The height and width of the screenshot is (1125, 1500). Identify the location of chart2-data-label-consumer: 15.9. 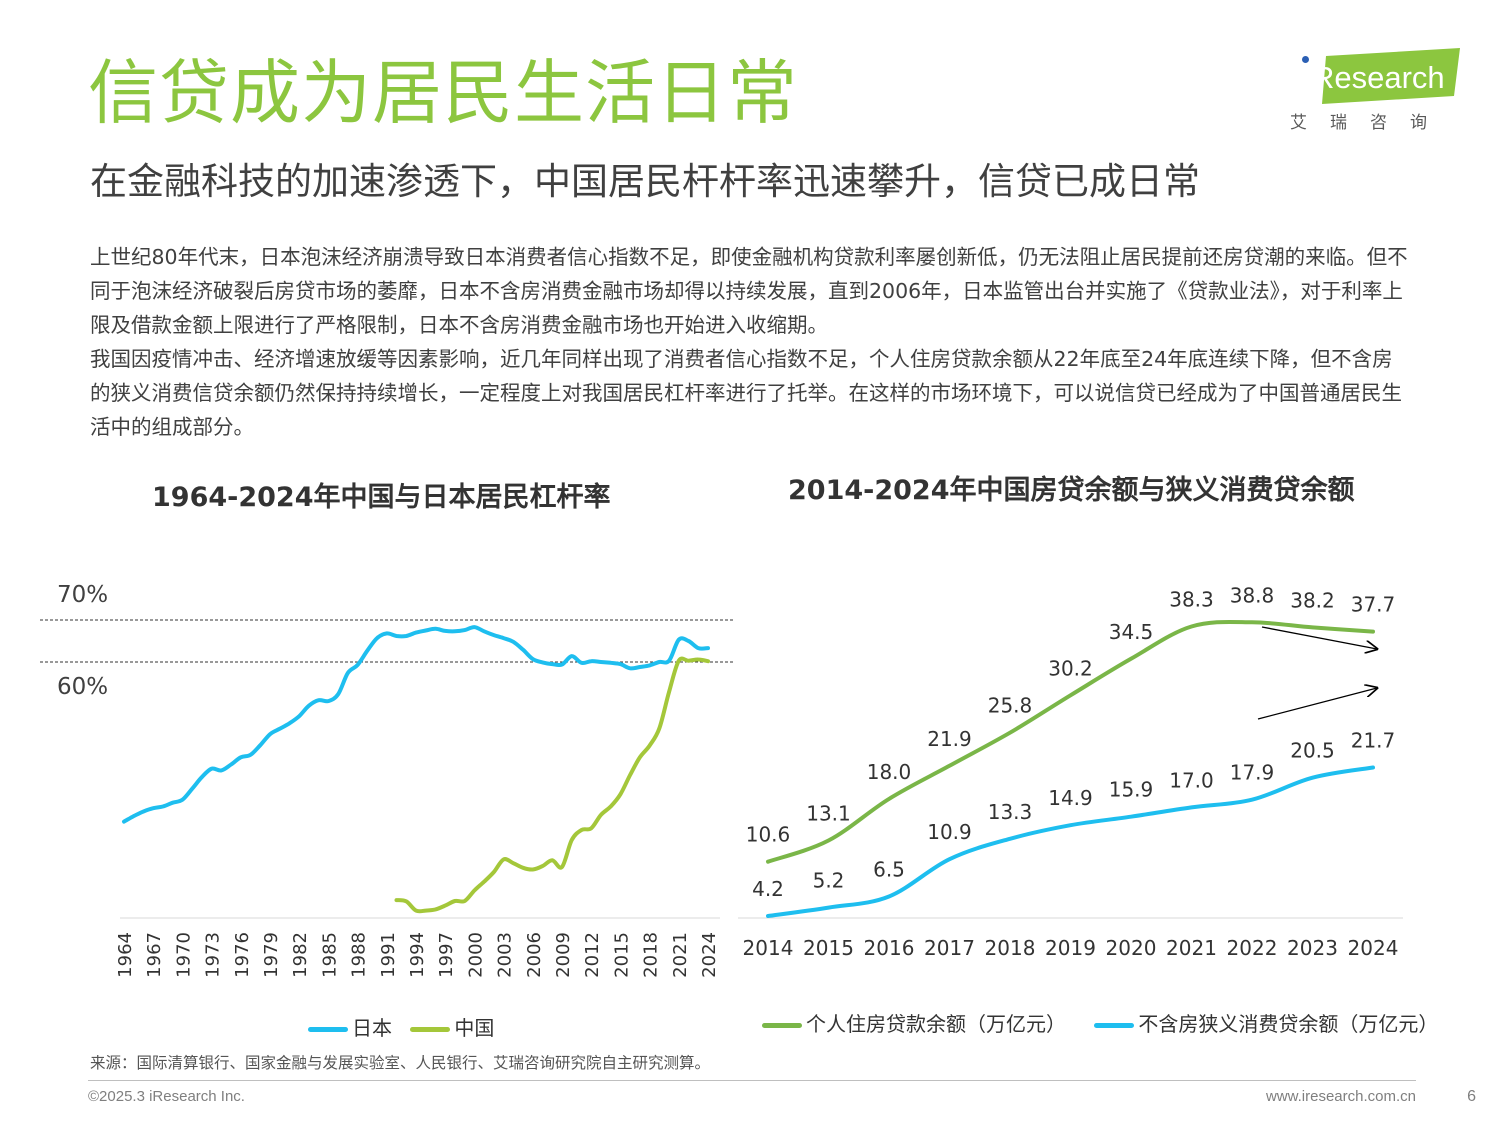
(1131, 790).